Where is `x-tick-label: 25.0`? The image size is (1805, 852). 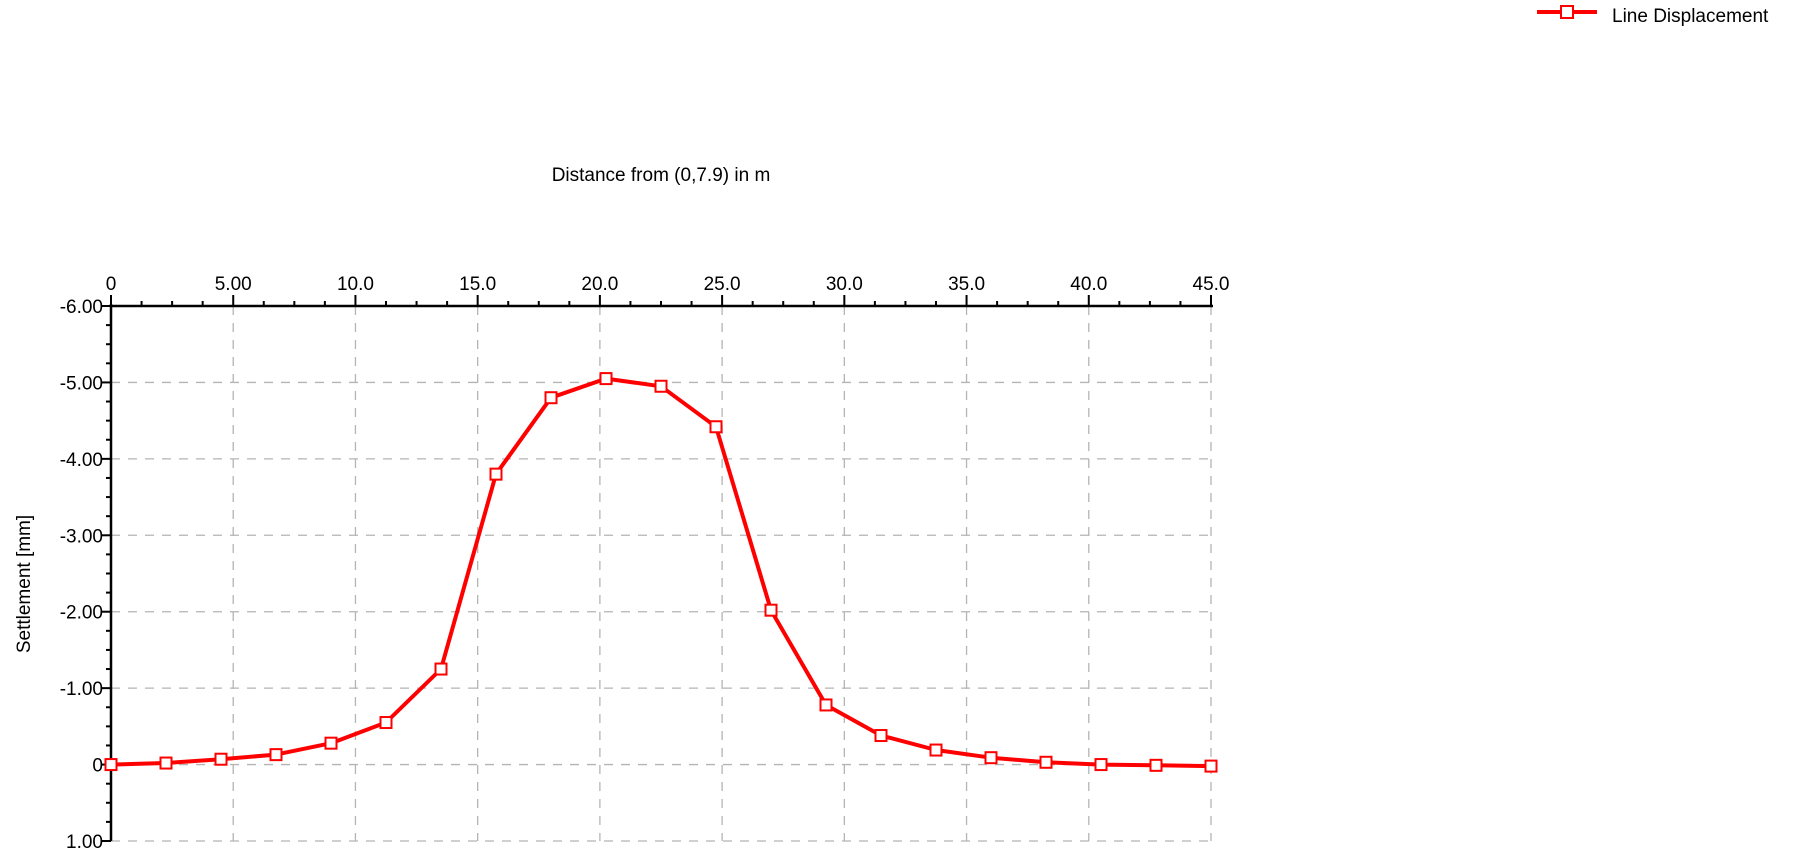
x-tick-label: 25.0 is located at coordinates (722, 284).